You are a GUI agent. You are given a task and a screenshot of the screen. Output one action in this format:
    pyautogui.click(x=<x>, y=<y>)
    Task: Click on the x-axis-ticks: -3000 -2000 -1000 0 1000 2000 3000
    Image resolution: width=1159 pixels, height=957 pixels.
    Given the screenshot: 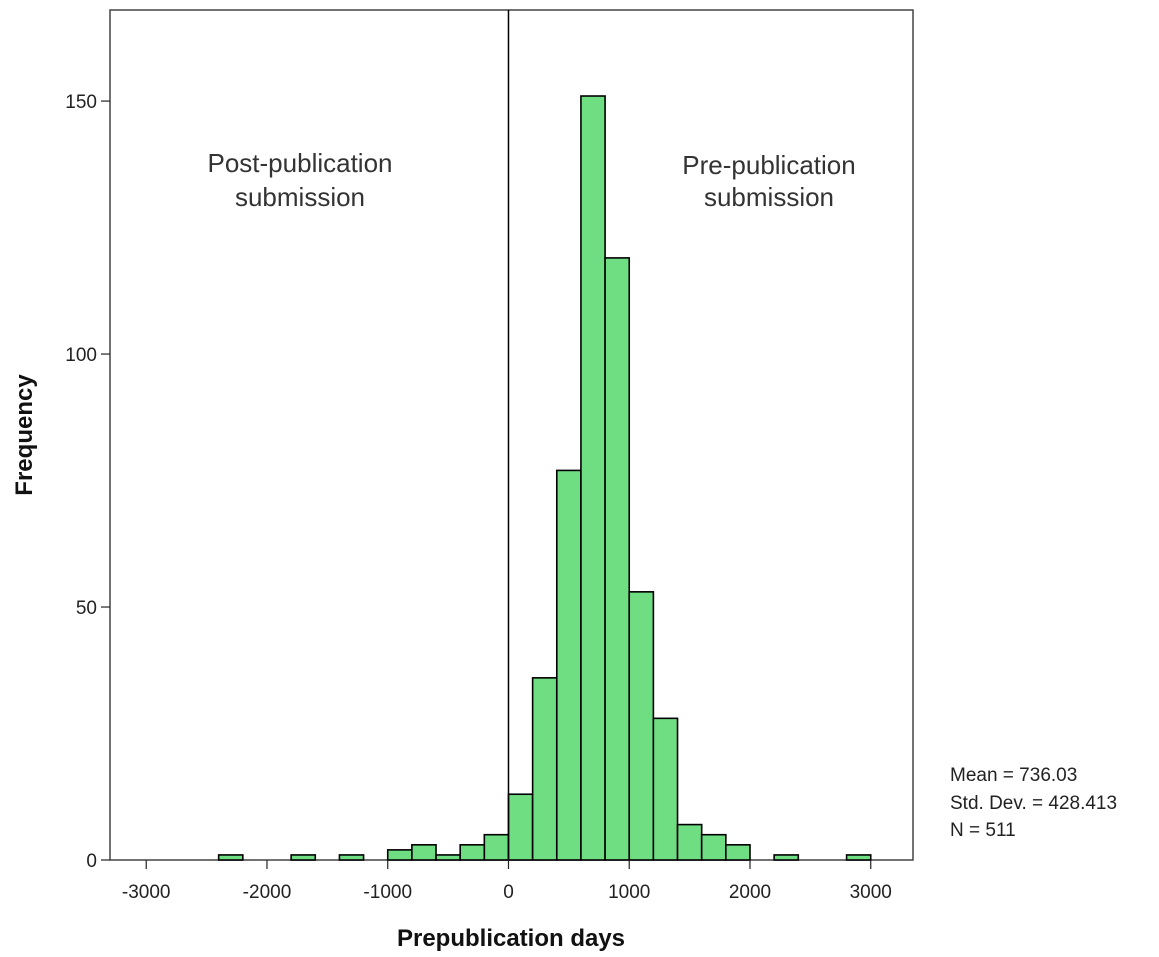 What is the action you would take?
    pyautogui.click(x=507, y=881)
    